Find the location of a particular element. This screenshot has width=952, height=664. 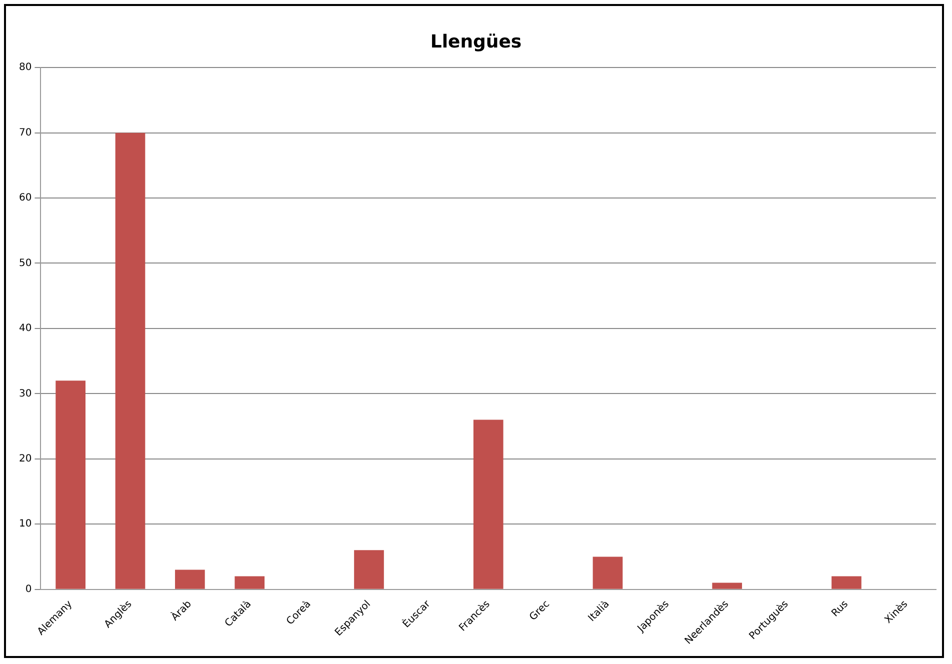

y-tick-label: 70 is located at coordinates (25, 132).